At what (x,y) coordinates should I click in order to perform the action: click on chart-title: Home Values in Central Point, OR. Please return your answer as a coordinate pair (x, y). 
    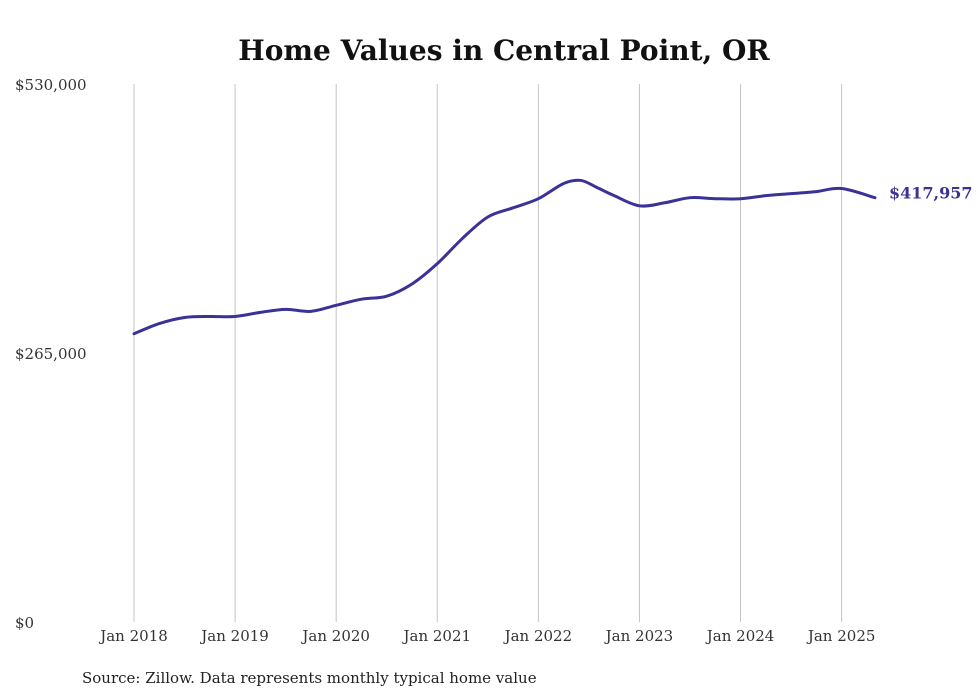
    Looking at the image, I should click on (504, 50).